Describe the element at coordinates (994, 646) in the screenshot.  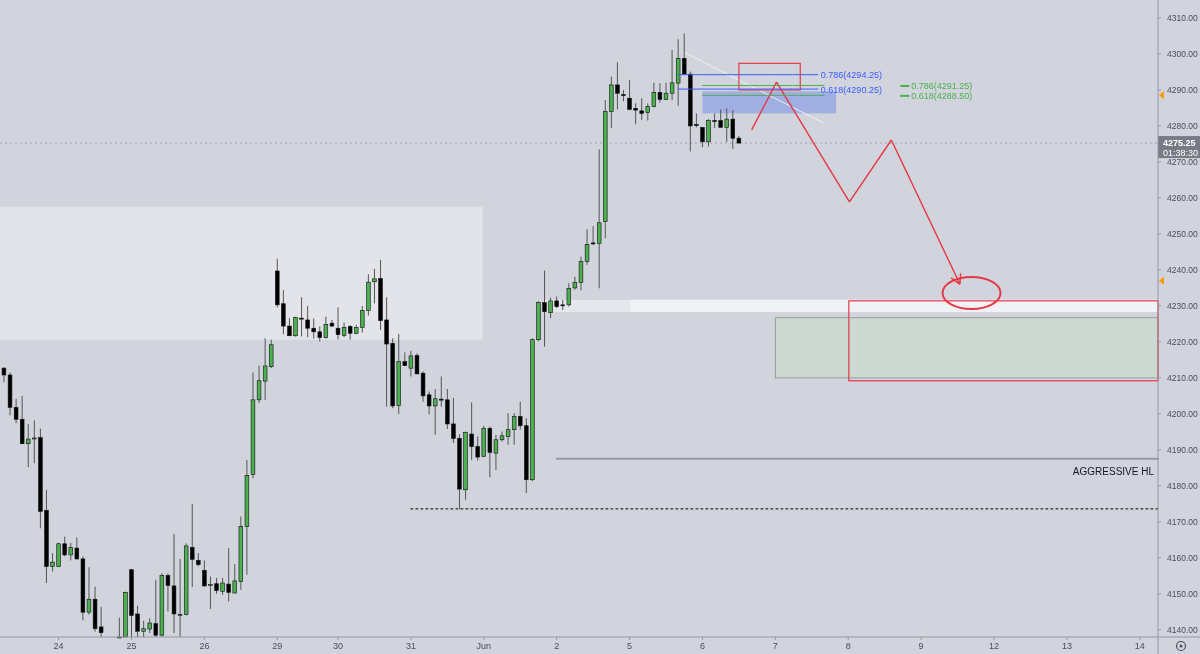
I see `x-tick-label: 12` at that location.